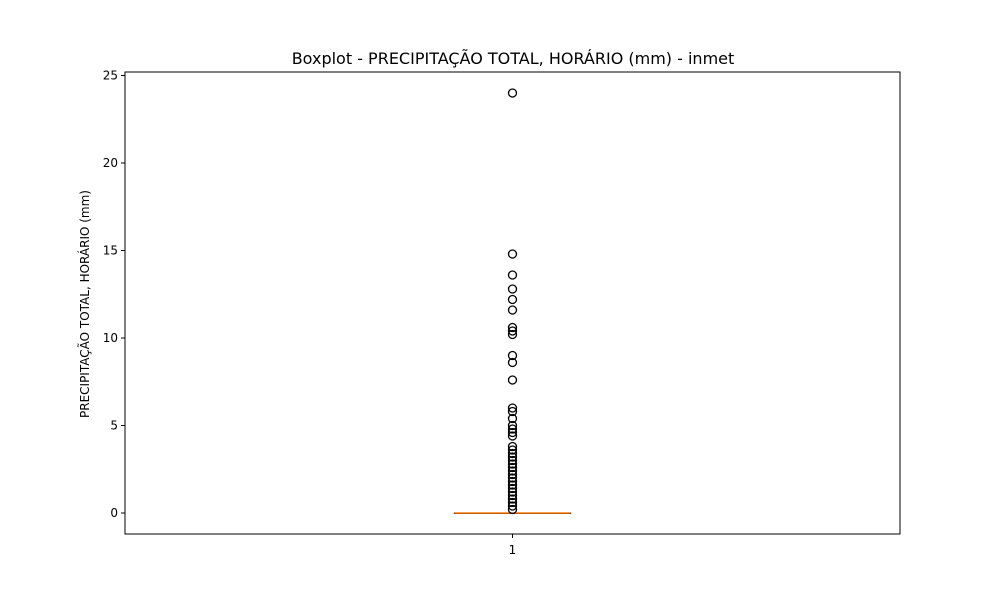  Describe the element at coordinates (513, 550) in the screenshot. I see `x-tick-label: 1` at that location.